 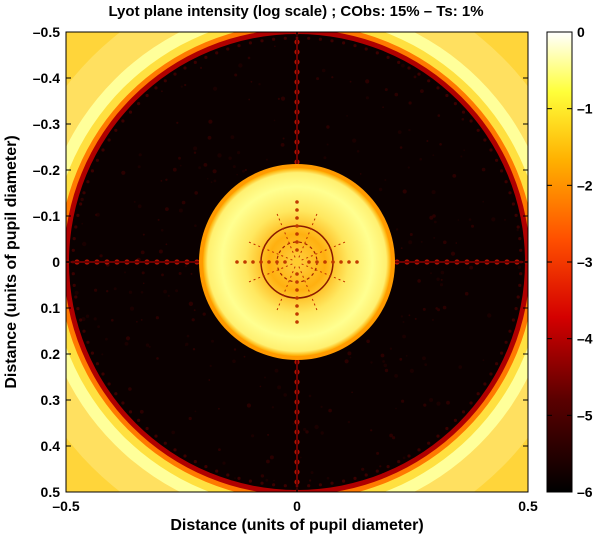 I want to click on central-pattern, so click(x=297, y=262).